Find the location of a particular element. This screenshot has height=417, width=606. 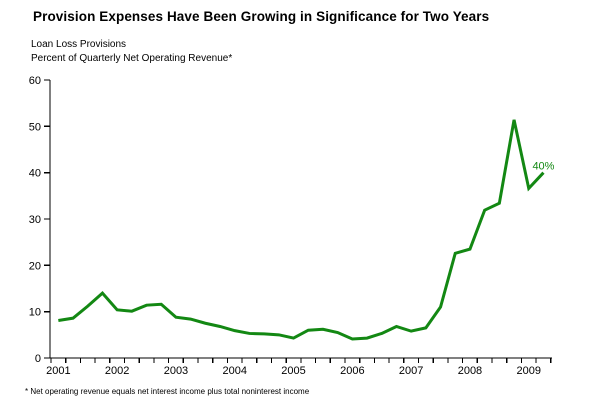

x-tick-label: 2002 is located at coordinates (117, 371).